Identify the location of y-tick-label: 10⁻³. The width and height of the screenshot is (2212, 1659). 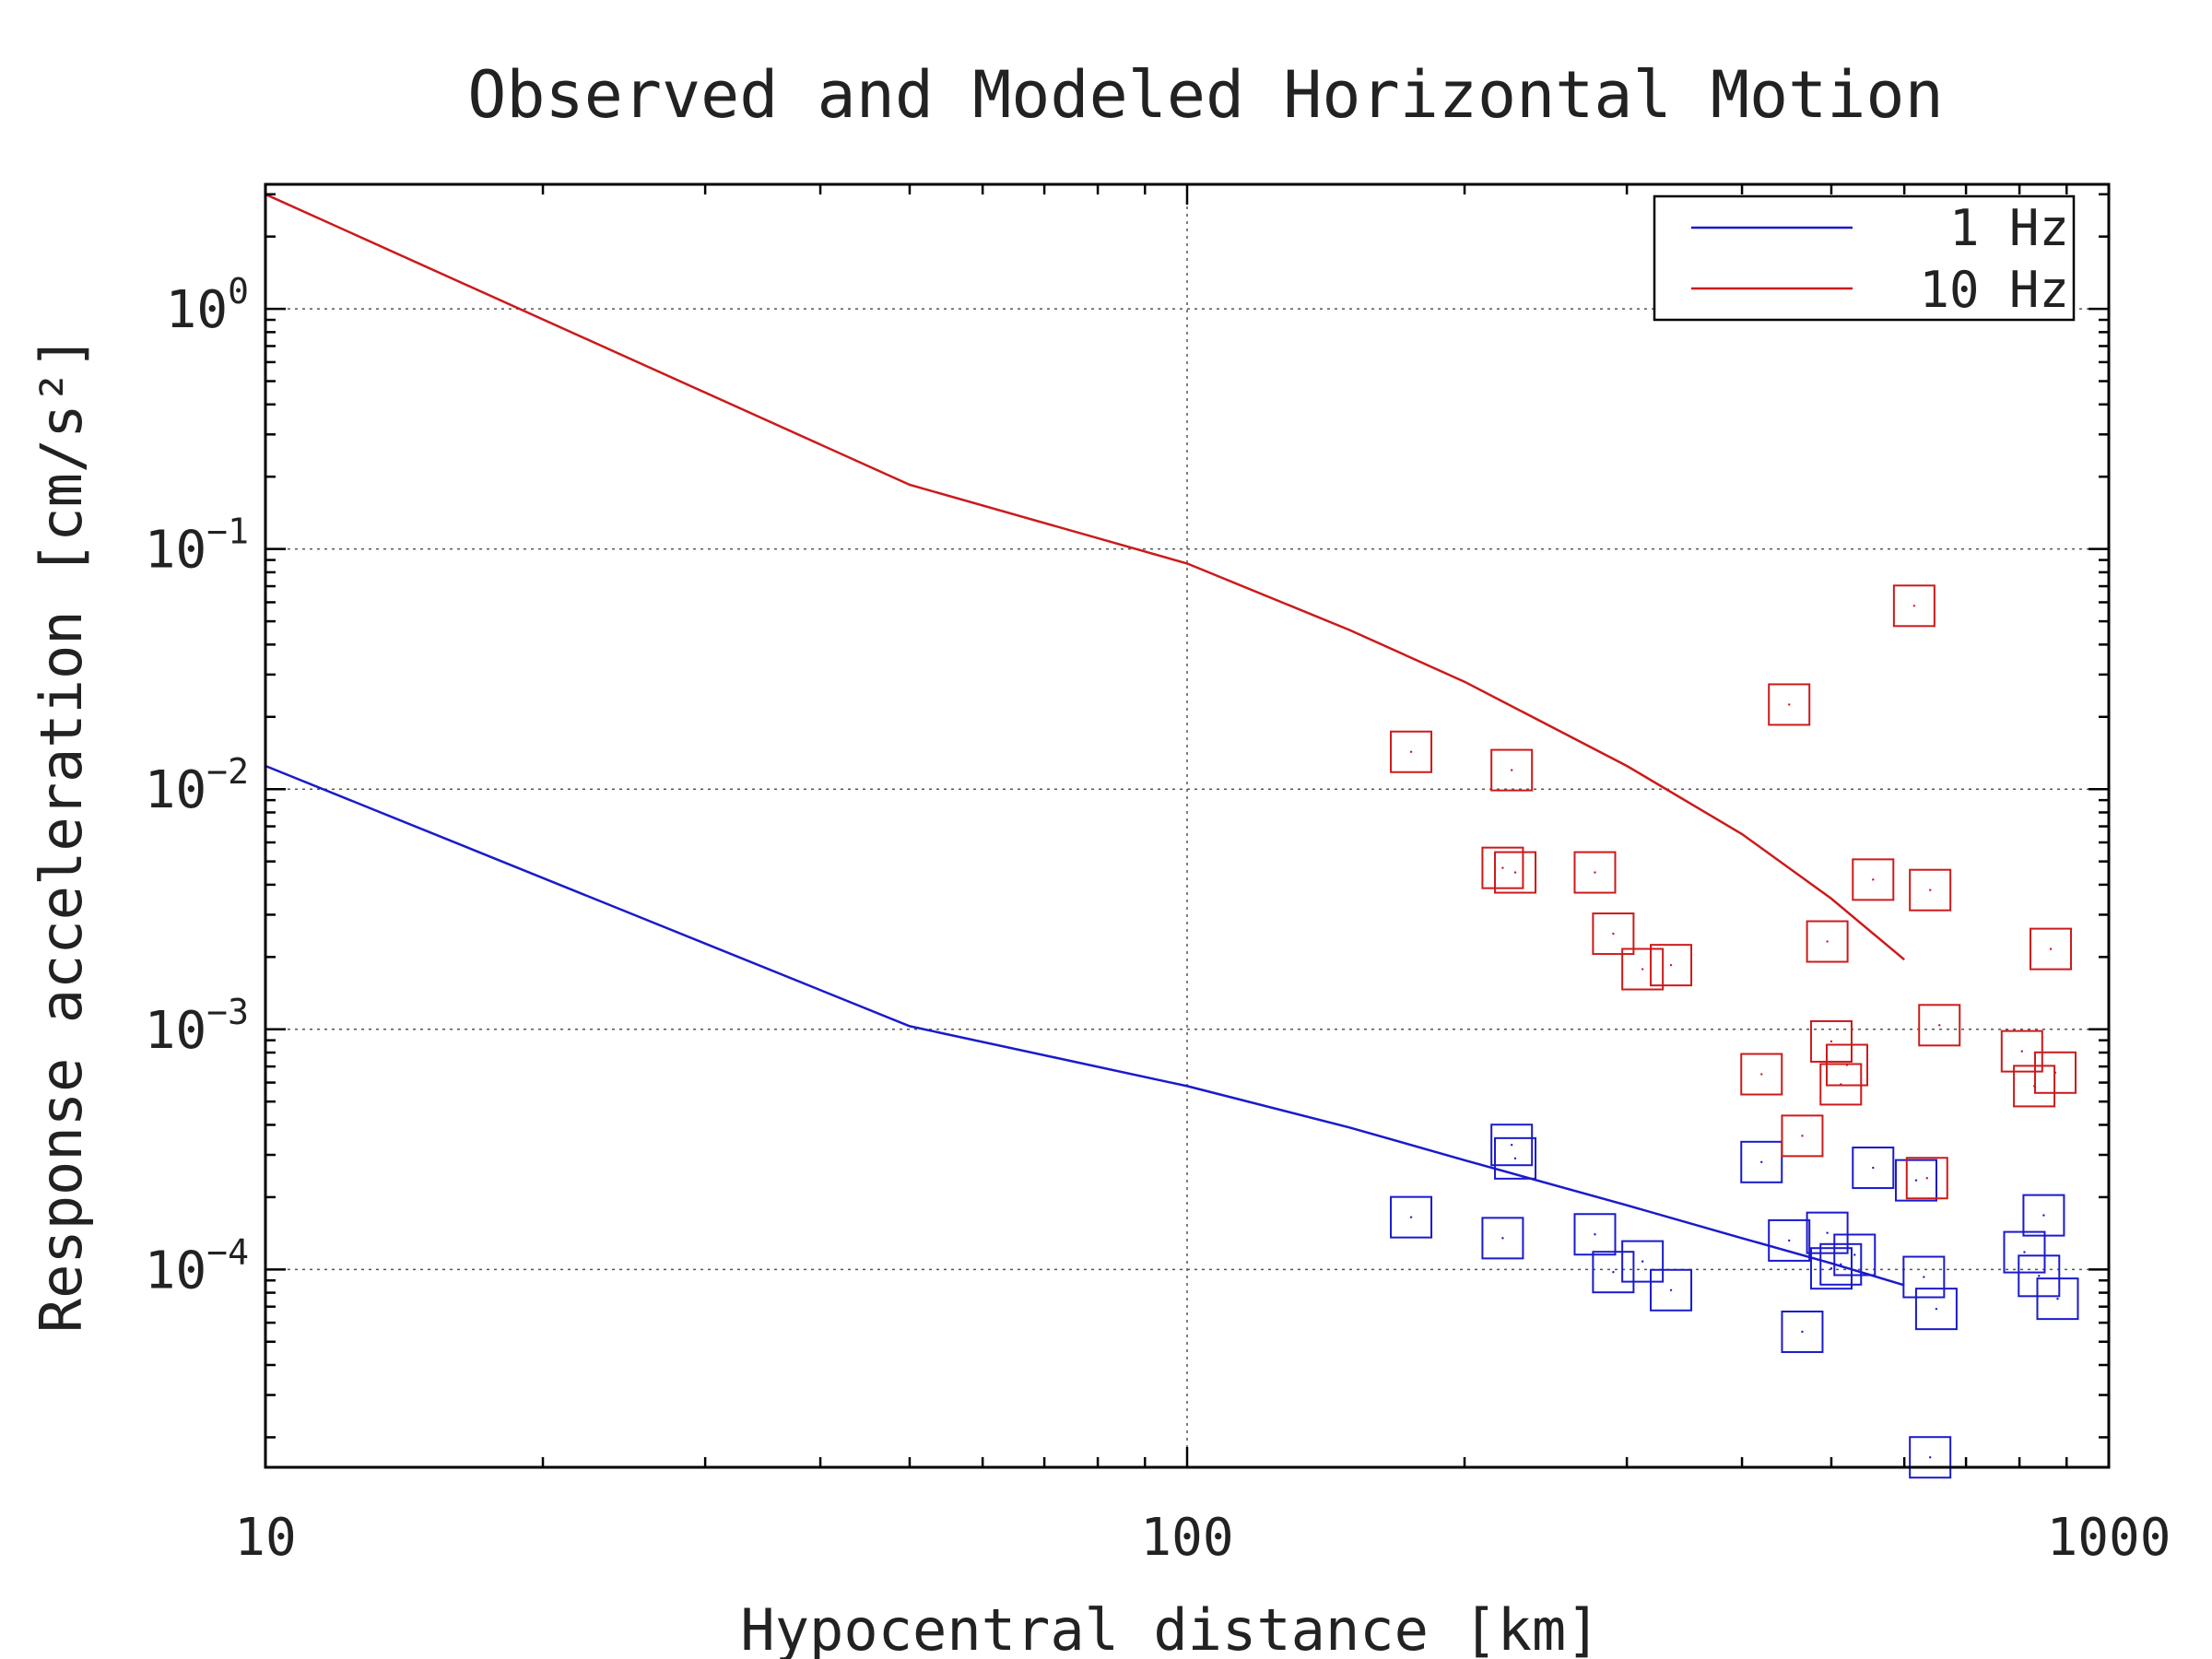
(197, 1026).